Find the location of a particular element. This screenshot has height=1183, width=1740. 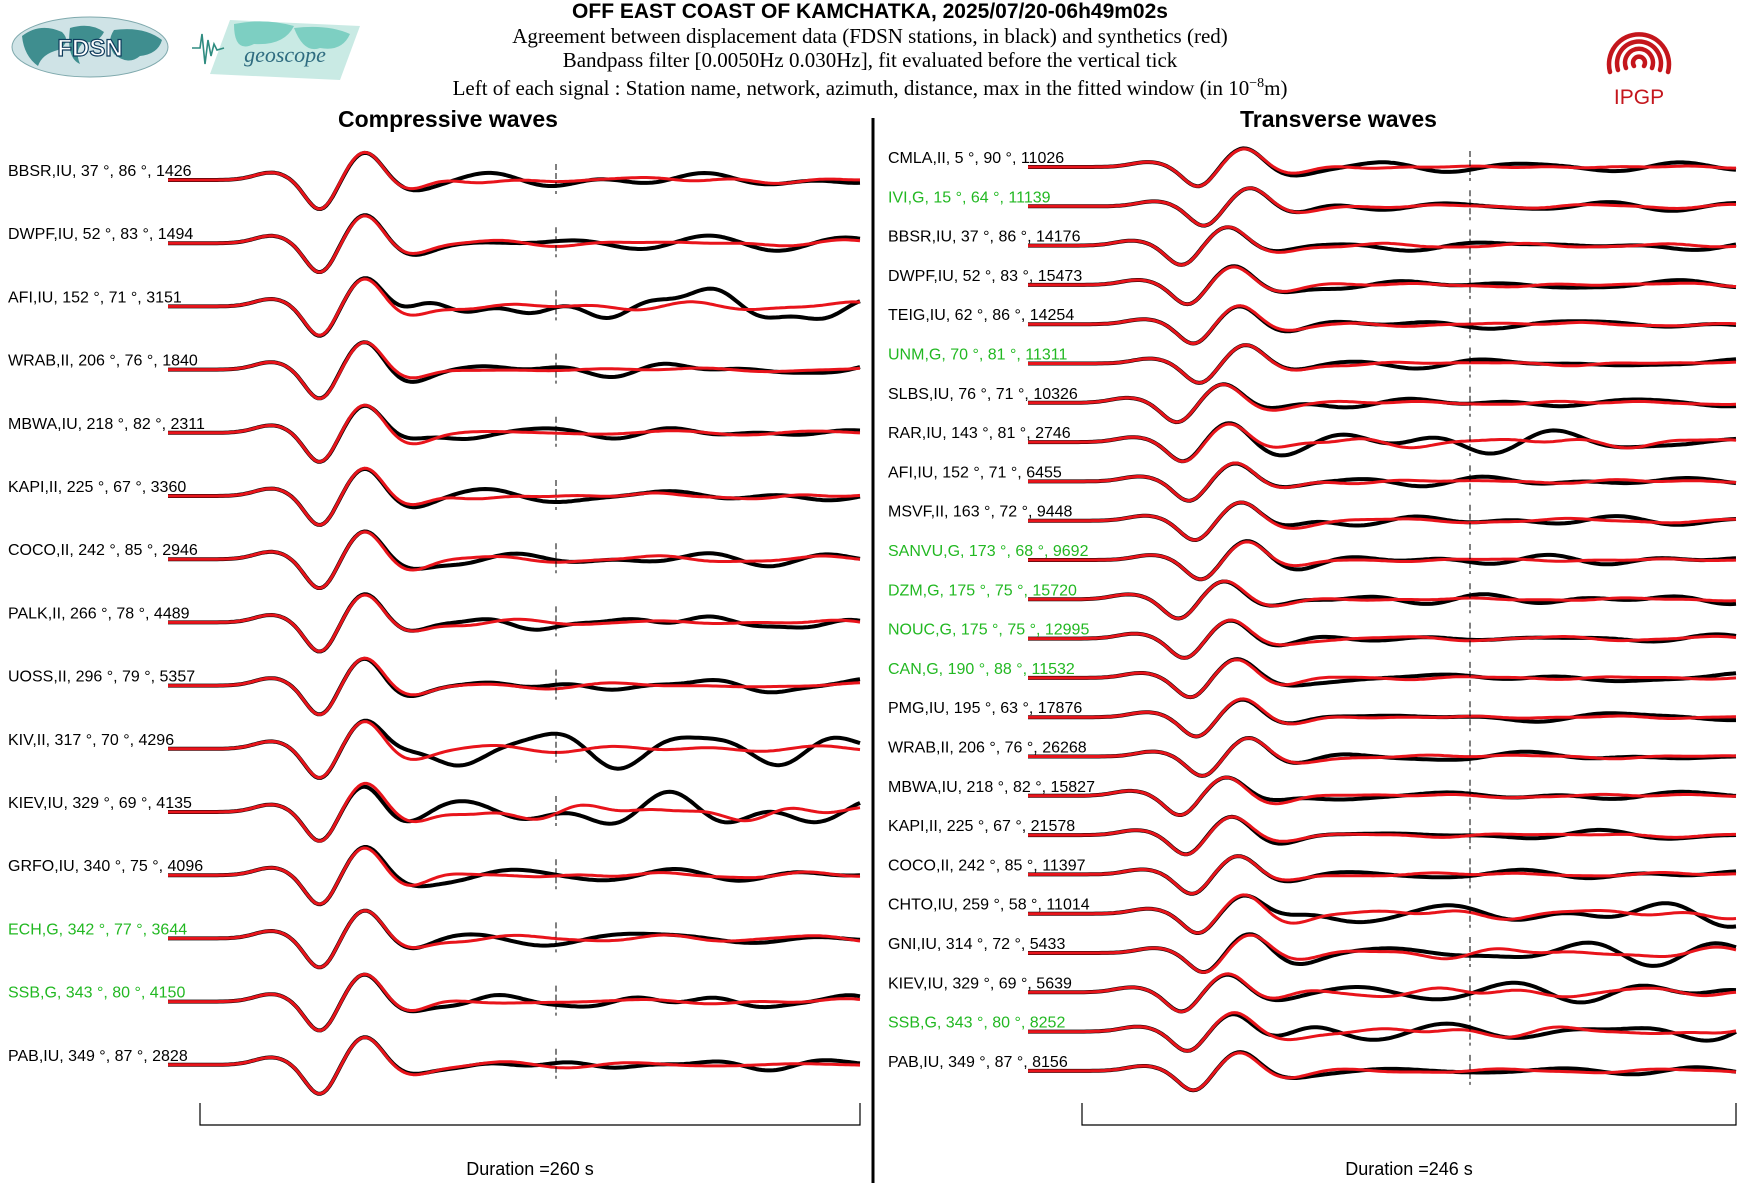

fdsn-logo-graphic: FDSN is located at coordinates (90, 47).